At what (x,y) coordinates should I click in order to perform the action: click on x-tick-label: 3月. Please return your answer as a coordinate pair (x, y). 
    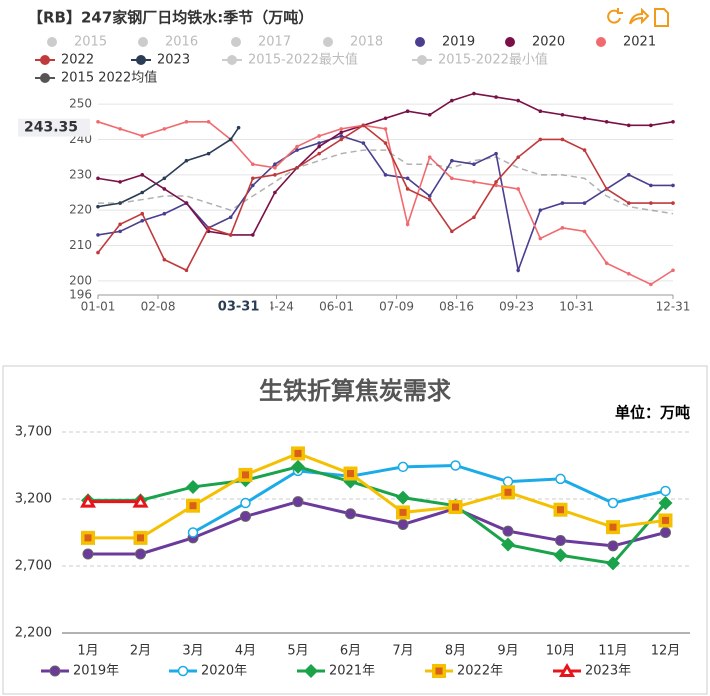
    Looking at the image, I should click on (192, 651).